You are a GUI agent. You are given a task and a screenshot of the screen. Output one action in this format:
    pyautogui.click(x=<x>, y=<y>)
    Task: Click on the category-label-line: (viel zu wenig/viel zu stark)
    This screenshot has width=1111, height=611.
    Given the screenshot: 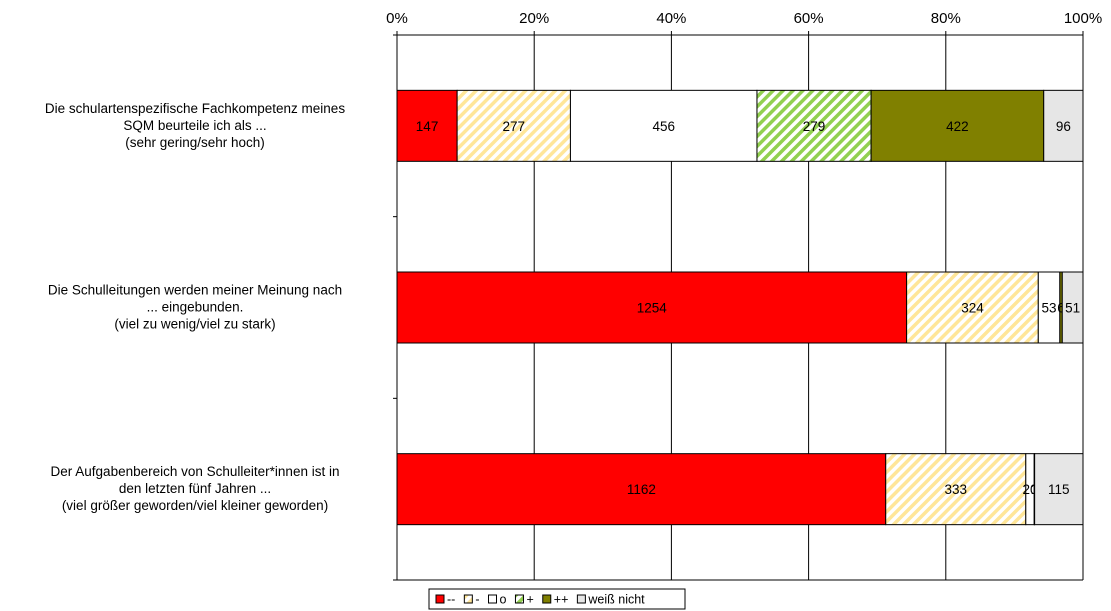 What is the action you would take?
    pyautogui.click(x=194, y=324)
    